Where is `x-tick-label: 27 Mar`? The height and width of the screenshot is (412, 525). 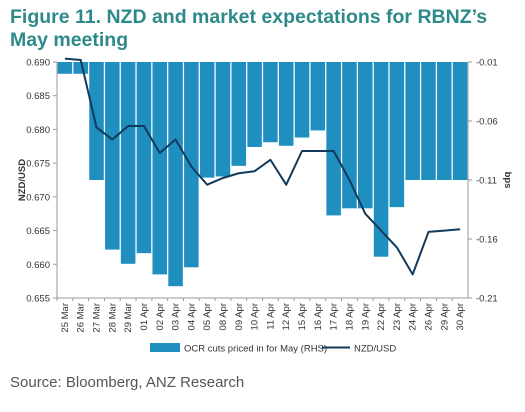
x-tick-label: 27 Mar is located at coordinates (97, 318).